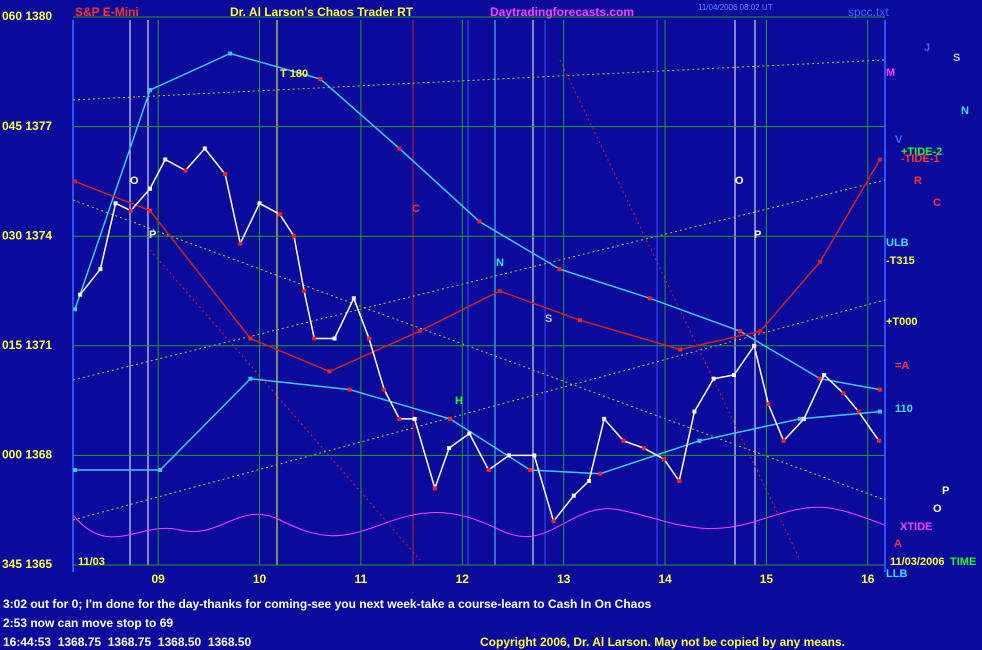 The image size is (982, 650). Describe the element at coordinates (479, 522) in the screenshot. I see `oscillator` at that location.